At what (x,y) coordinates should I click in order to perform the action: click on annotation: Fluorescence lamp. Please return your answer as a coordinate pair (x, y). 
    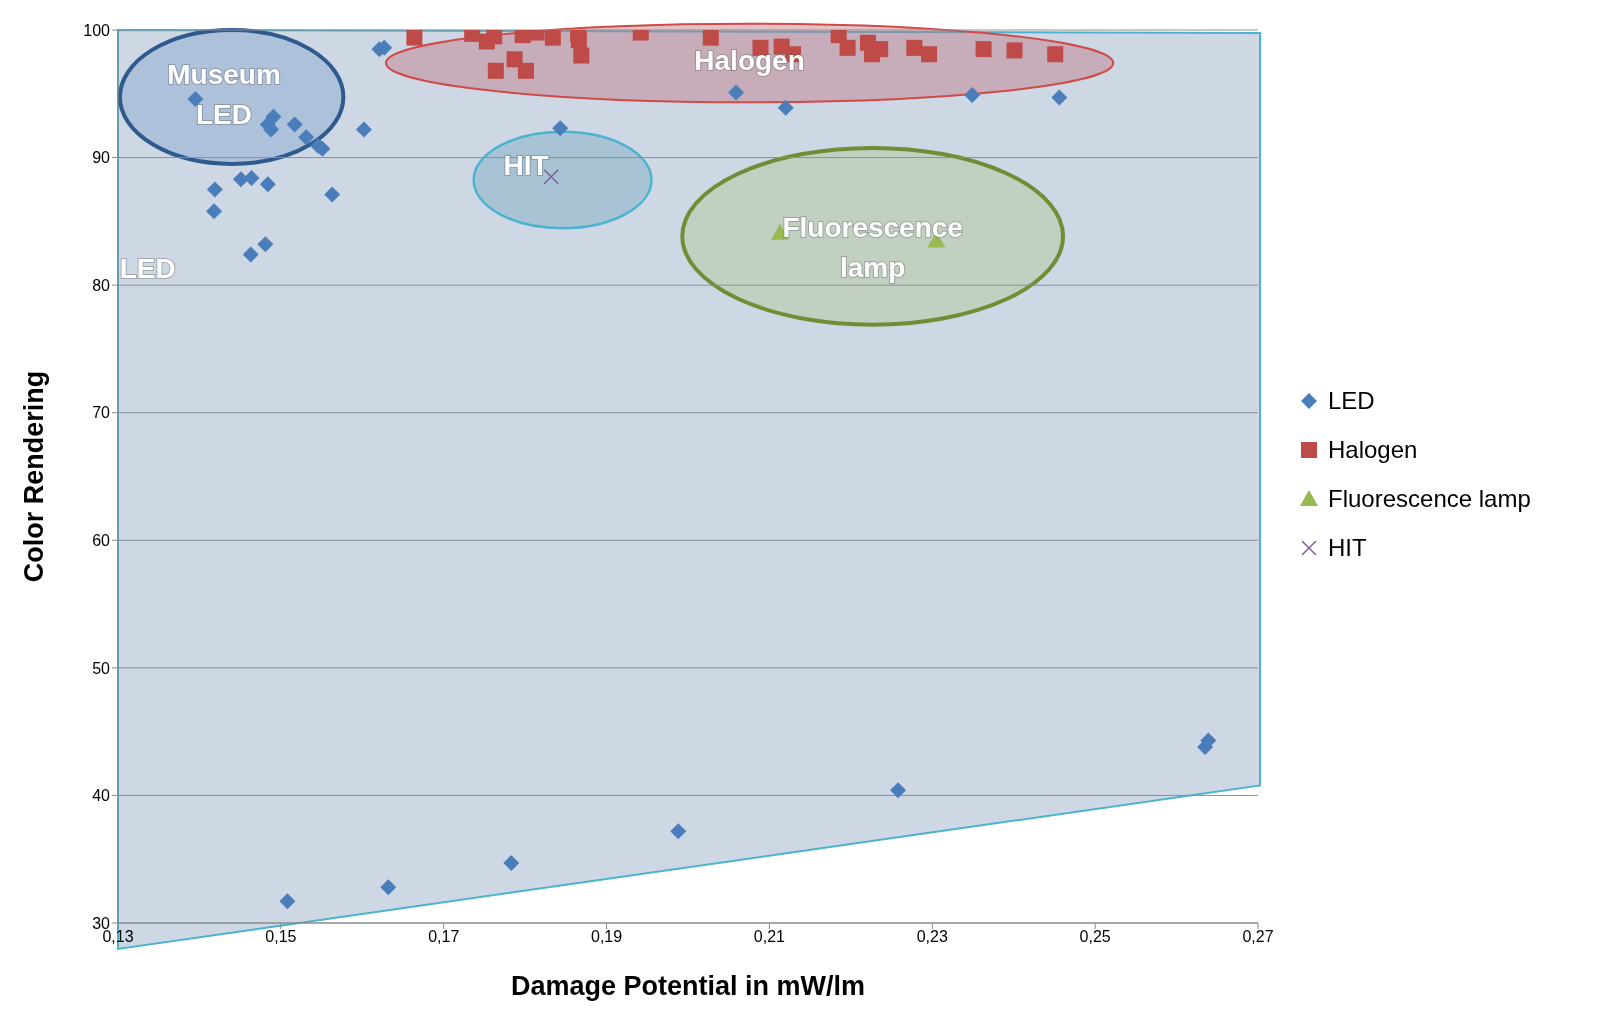
    Looking at the image, I should click on (872, 248).